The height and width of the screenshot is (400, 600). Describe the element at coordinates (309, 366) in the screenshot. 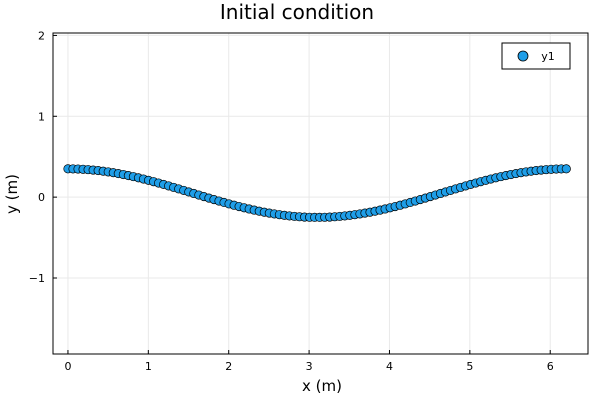

I see `x-tick-label: 3` at that location.